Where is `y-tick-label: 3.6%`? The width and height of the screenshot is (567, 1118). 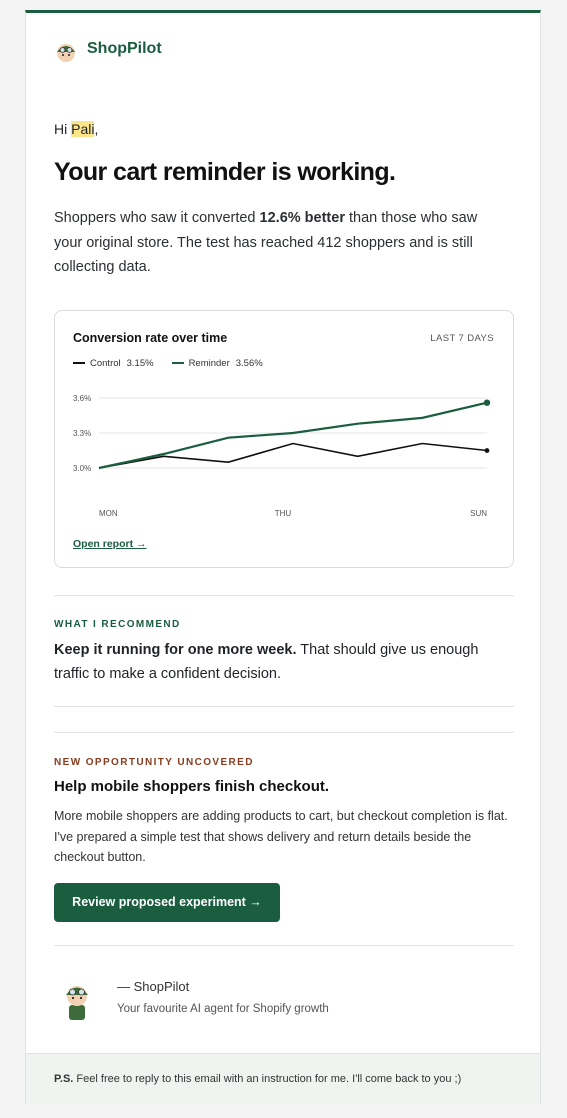 y-tick-label: 3.6% is located at coordinates (82, 398).